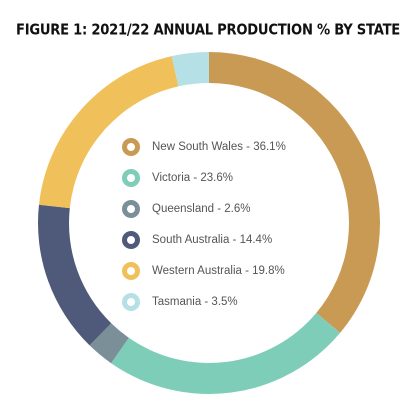 This screenshot has height=408, width=416. I want to click on legend-label: New South Wales - 36.1%, so click(219, 147).